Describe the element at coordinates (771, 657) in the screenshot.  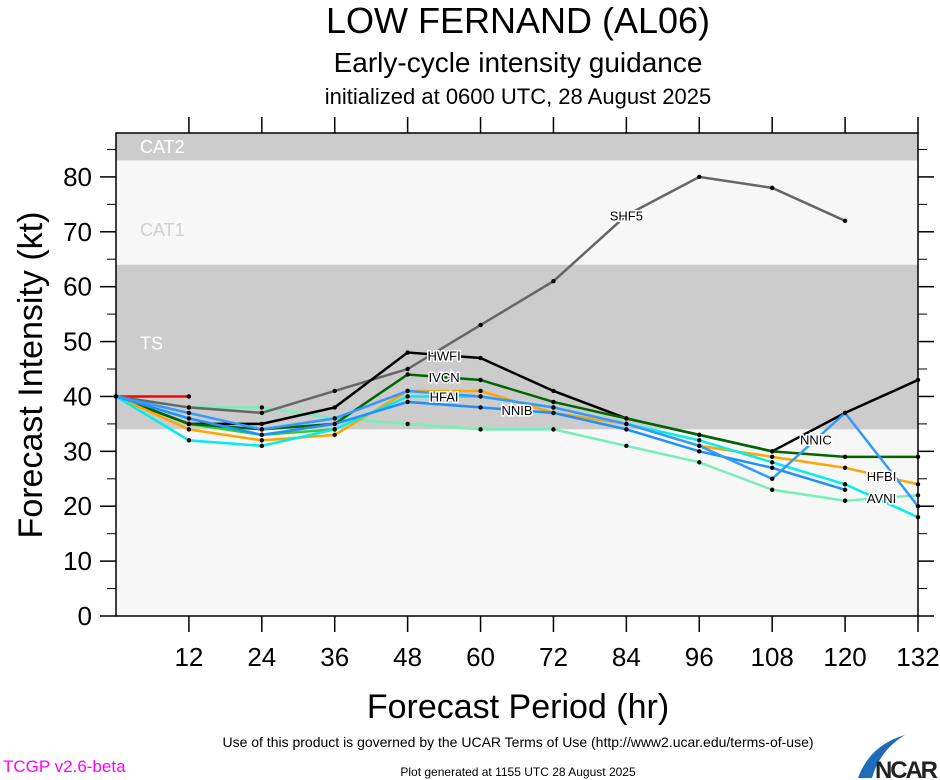
I see `x-tick-label: 108` at that location.